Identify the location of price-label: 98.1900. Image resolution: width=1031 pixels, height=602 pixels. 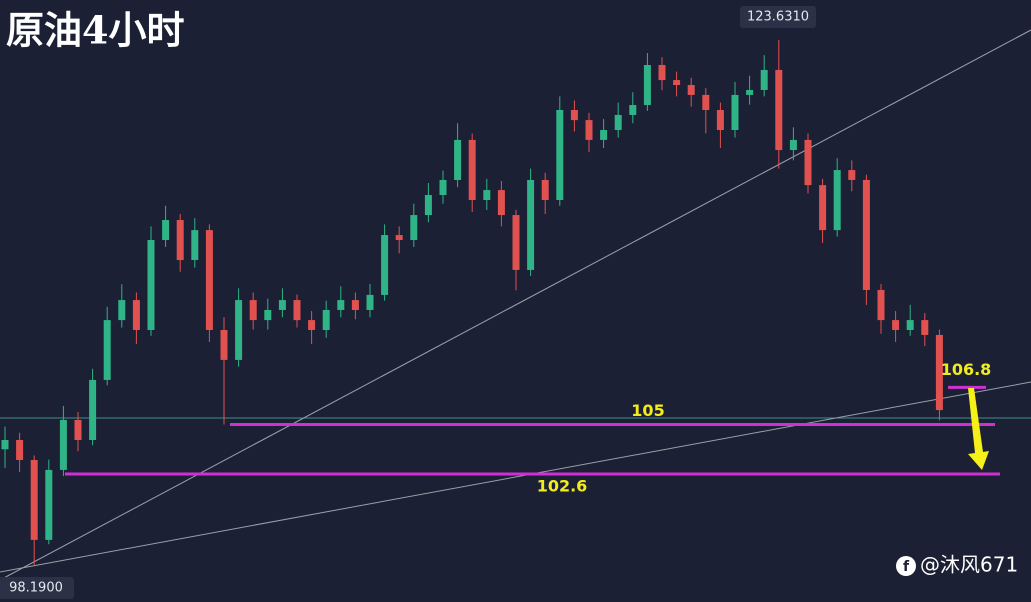
(36, 588).